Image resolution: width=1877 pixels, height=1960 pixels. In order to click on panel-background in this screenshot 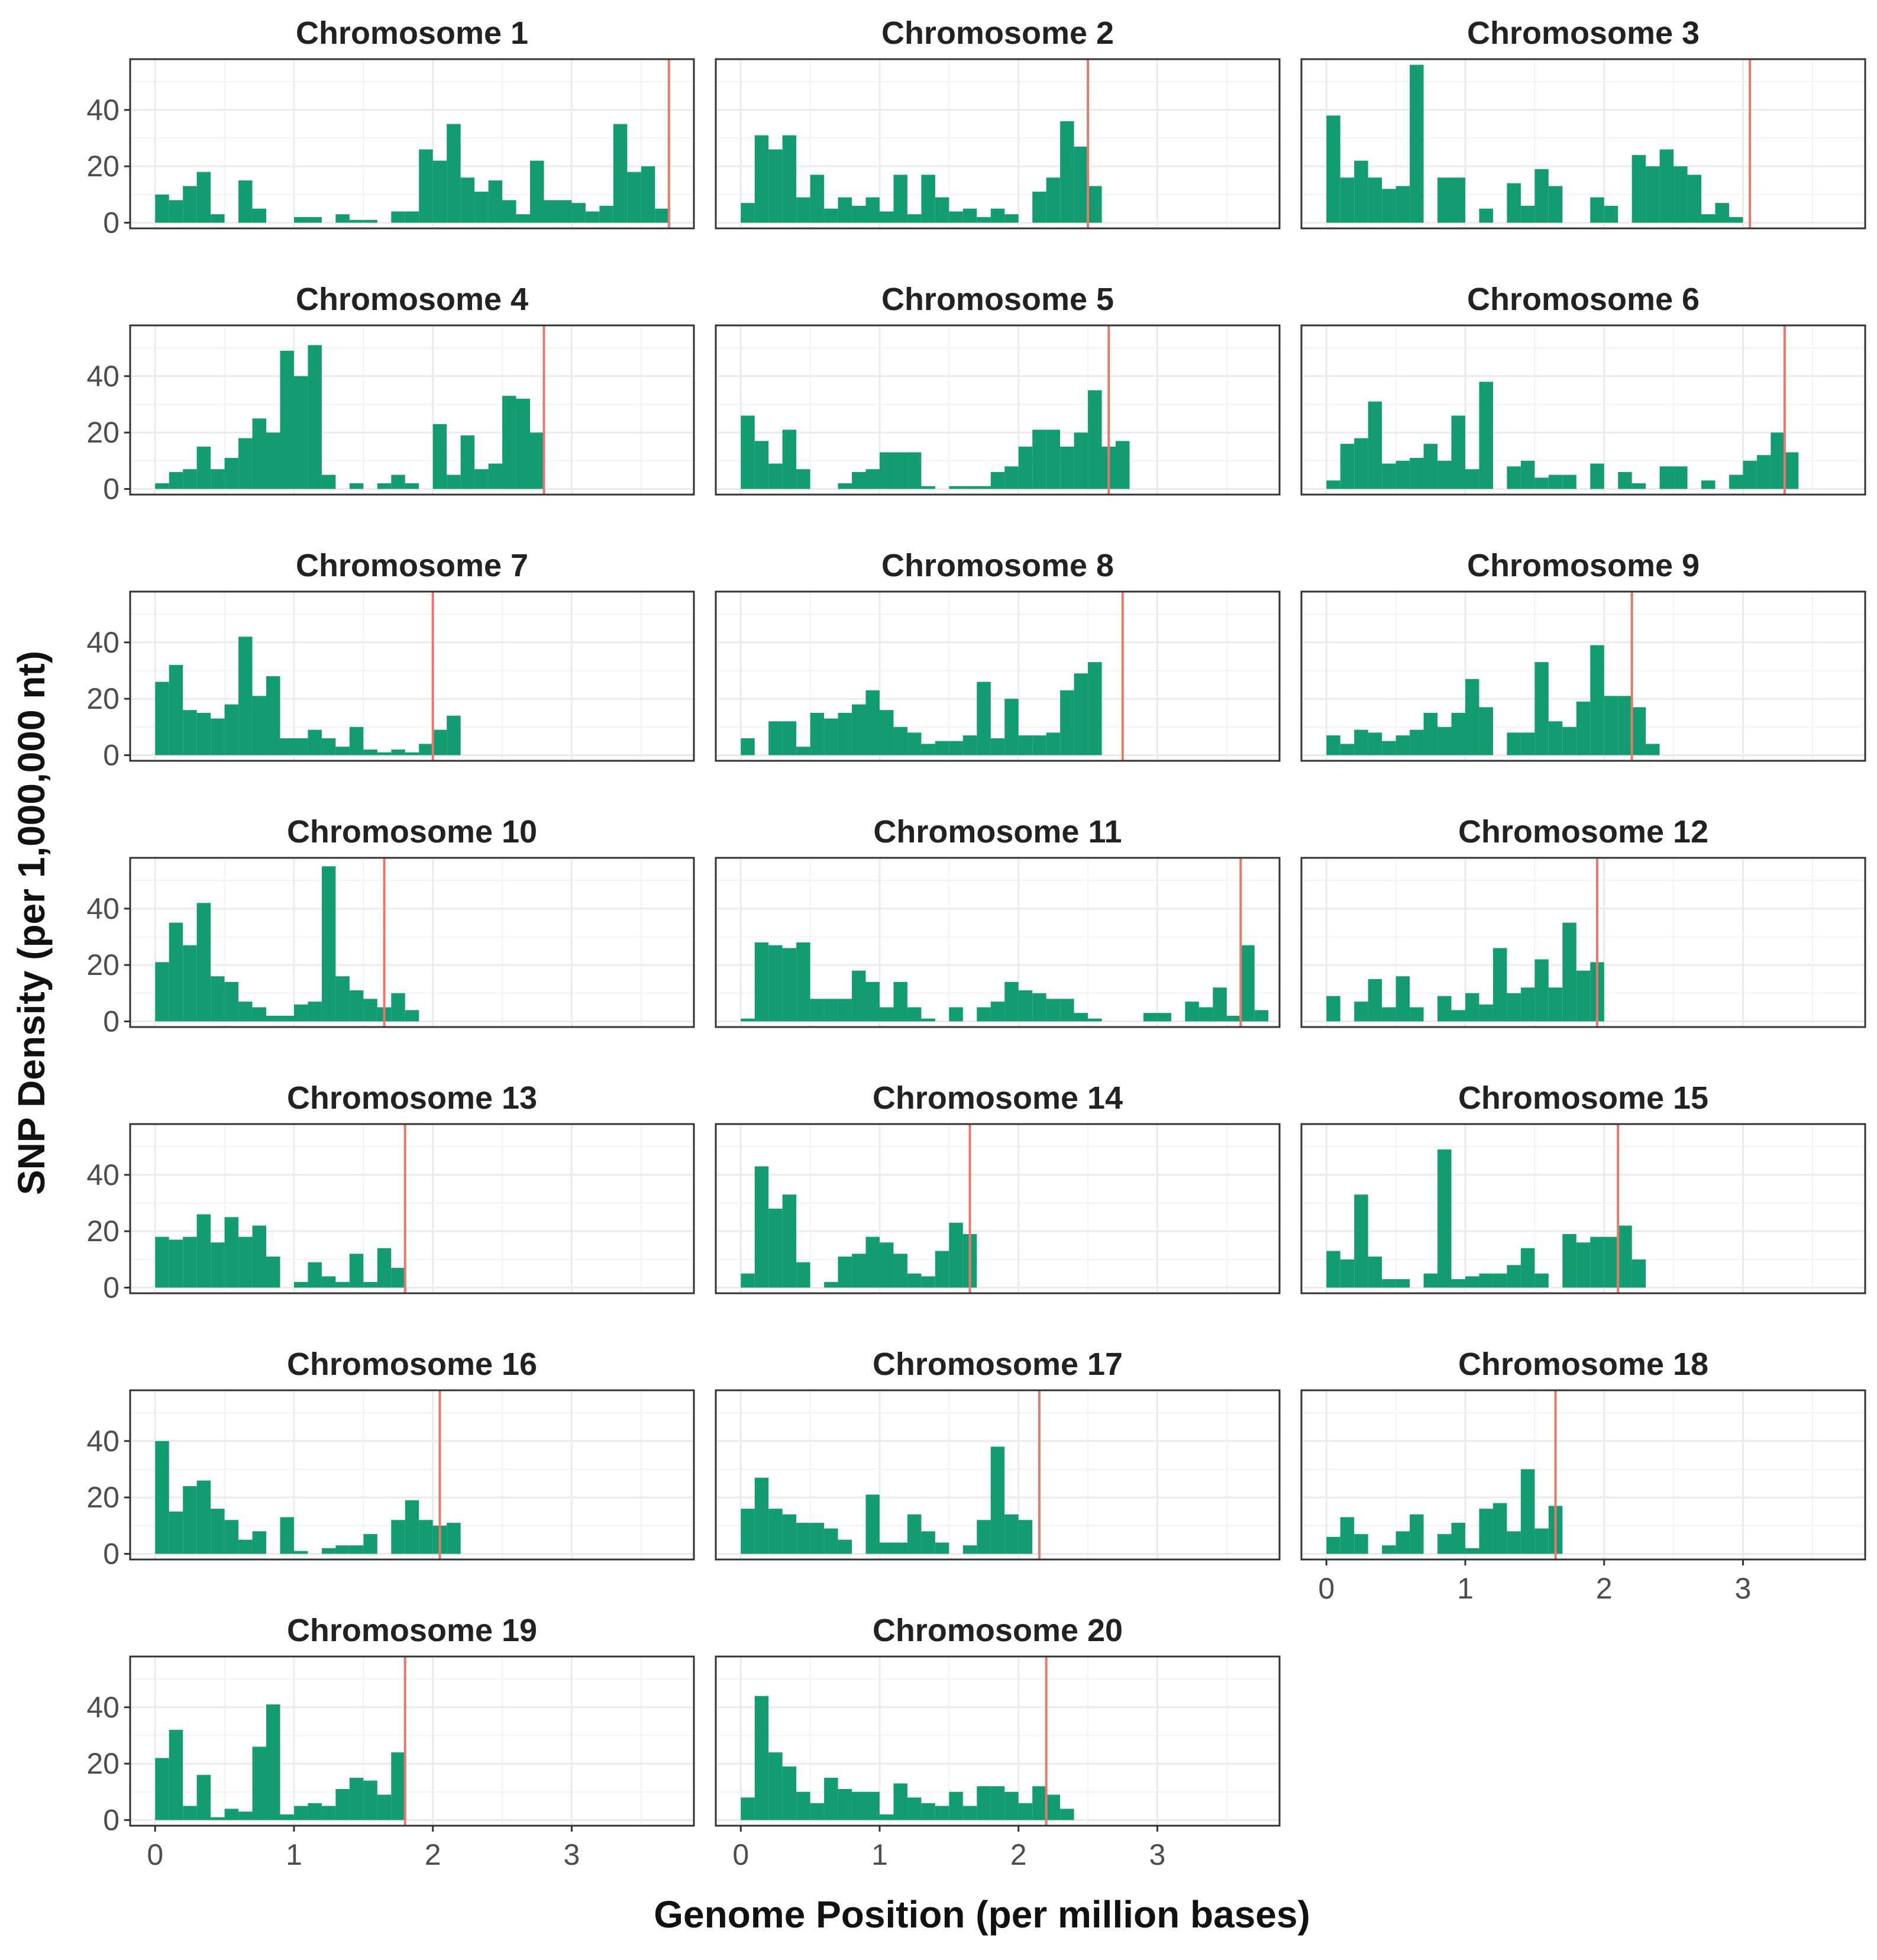, I will do `click(412, 1741)`.